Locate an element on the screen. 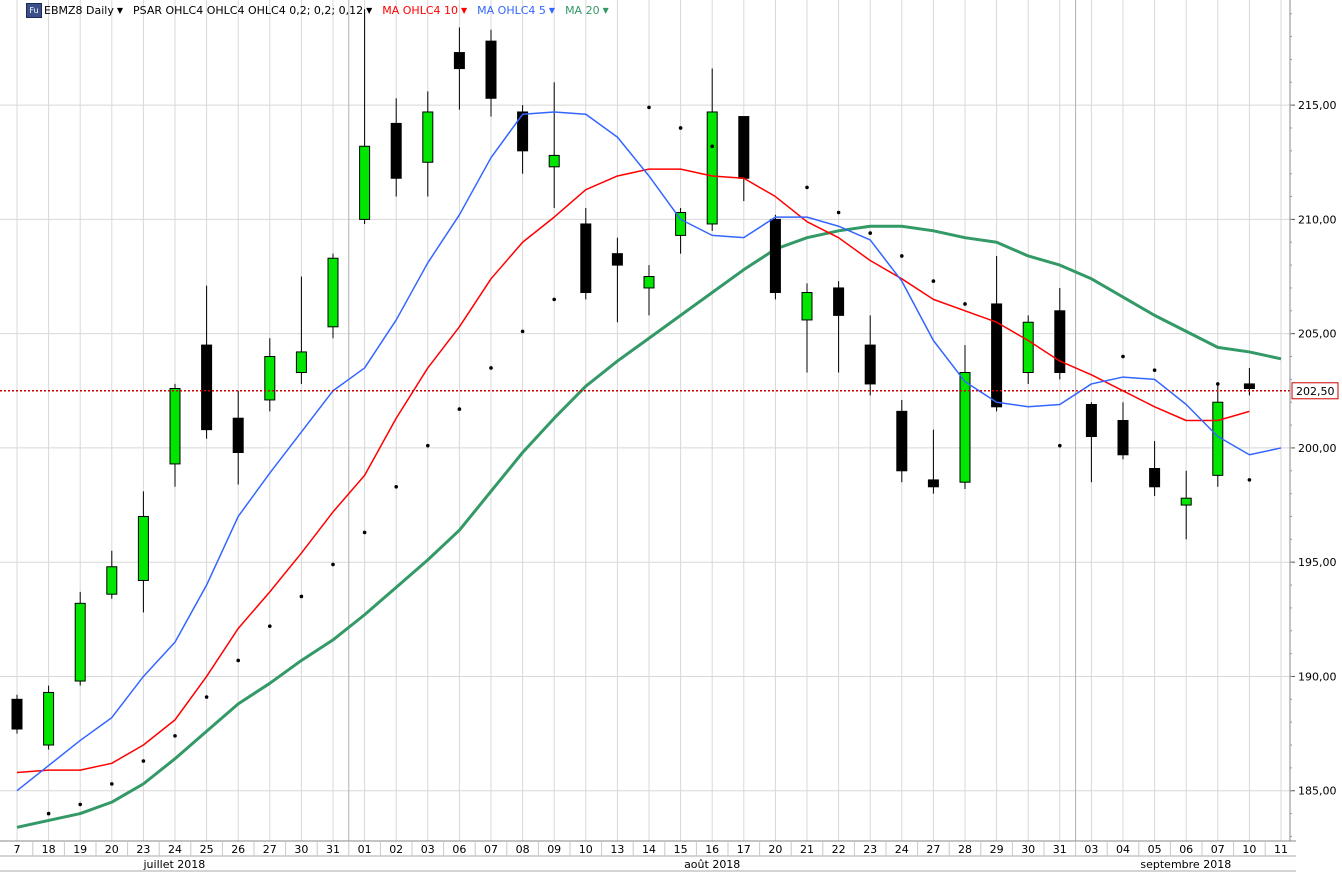 Image resolution: width=1342 pixels, height=872 pixels. month-label: septembre 2018 is located at coordinates (1185, 864).